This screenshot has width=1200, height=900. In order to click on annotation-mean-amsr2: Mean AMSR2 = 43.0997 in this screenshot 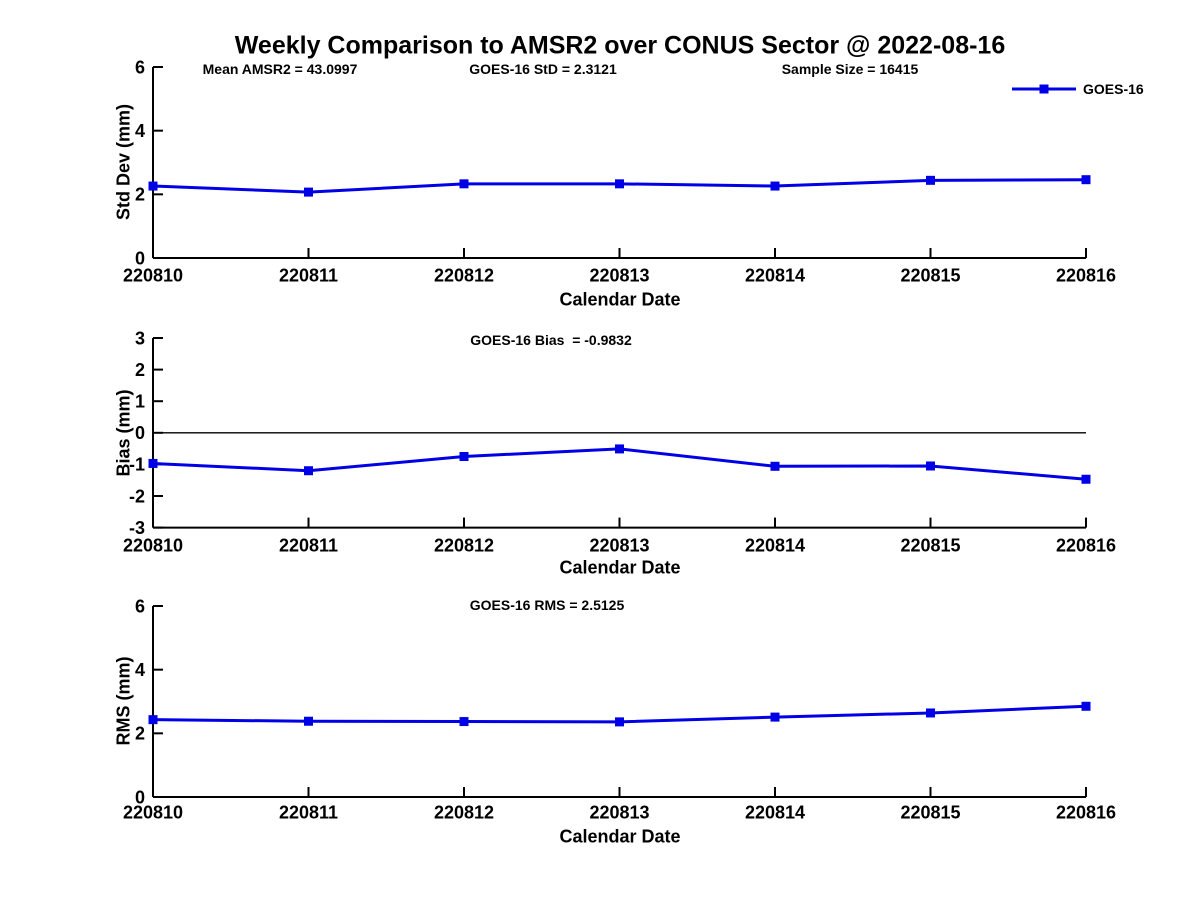, I will do `click(280, 69)`.